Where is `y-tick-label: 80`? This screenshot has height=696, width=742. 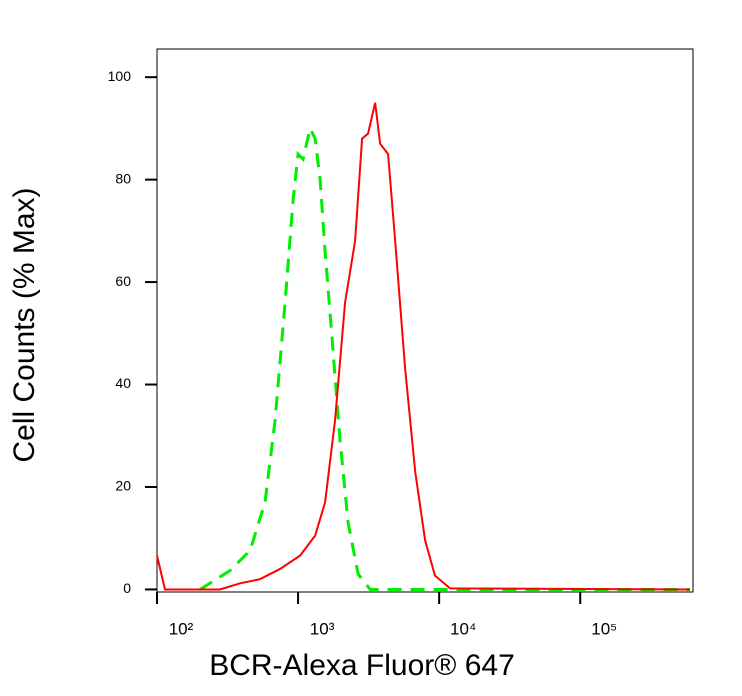 y-tick-label: 80 is located at coordinates (123, 178).